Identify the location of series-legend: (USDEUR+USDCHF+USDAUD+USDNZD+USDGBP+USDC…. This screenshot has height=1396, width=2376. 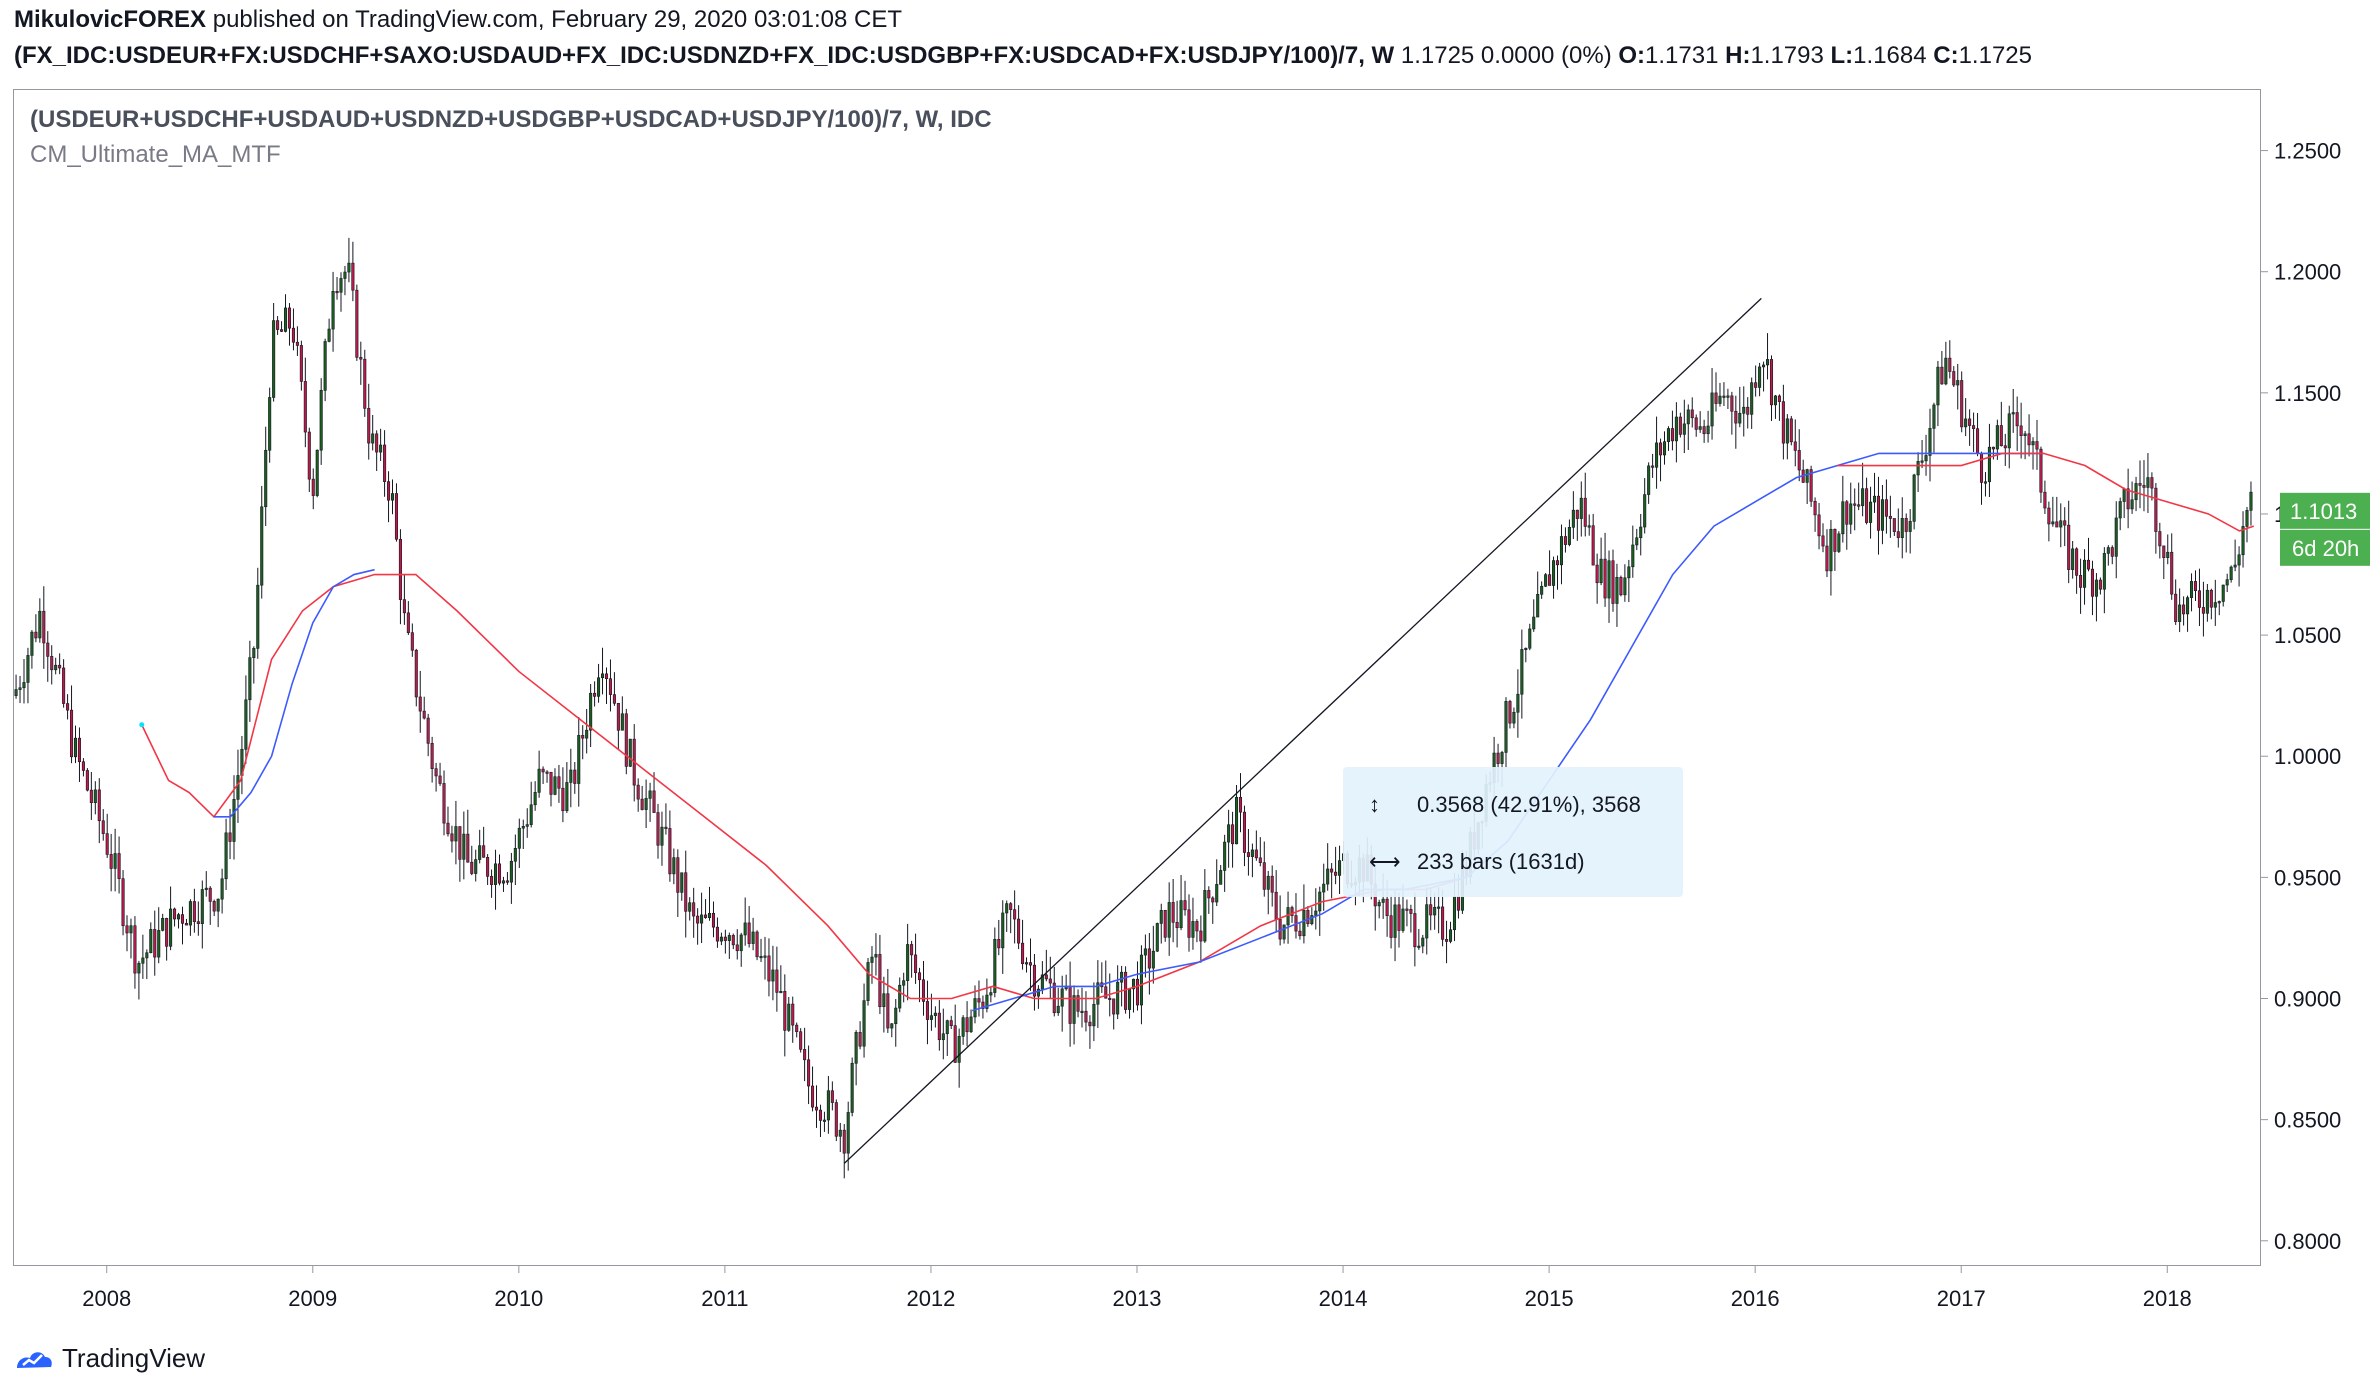
(511, 119).